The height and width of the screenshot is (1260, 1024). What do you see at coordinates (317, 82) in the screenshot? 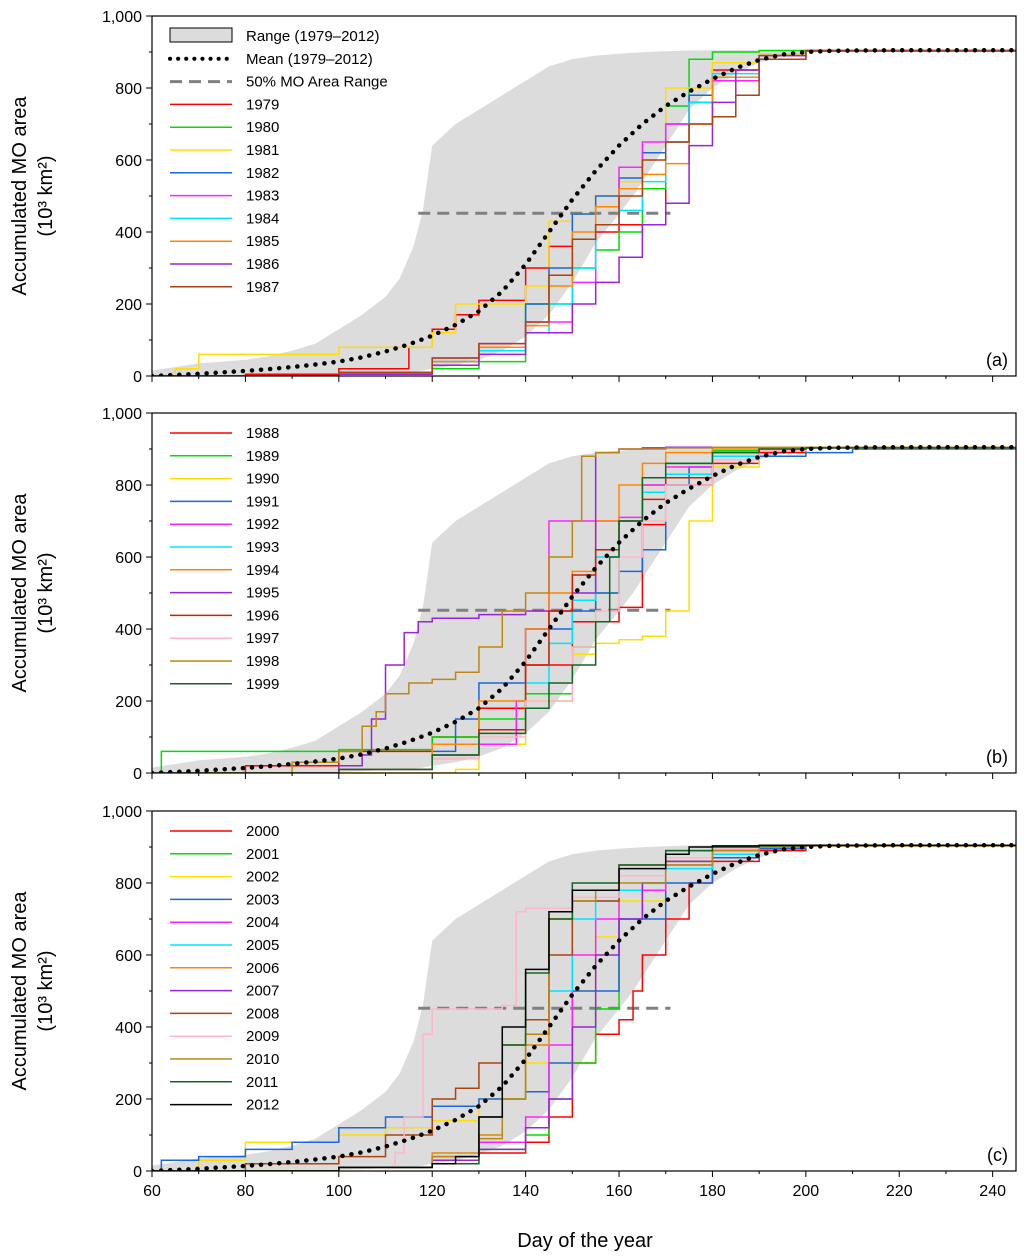
I see `panel-a-legend-half-label: 50% MO Area Range` at bounding box center [317, 82].